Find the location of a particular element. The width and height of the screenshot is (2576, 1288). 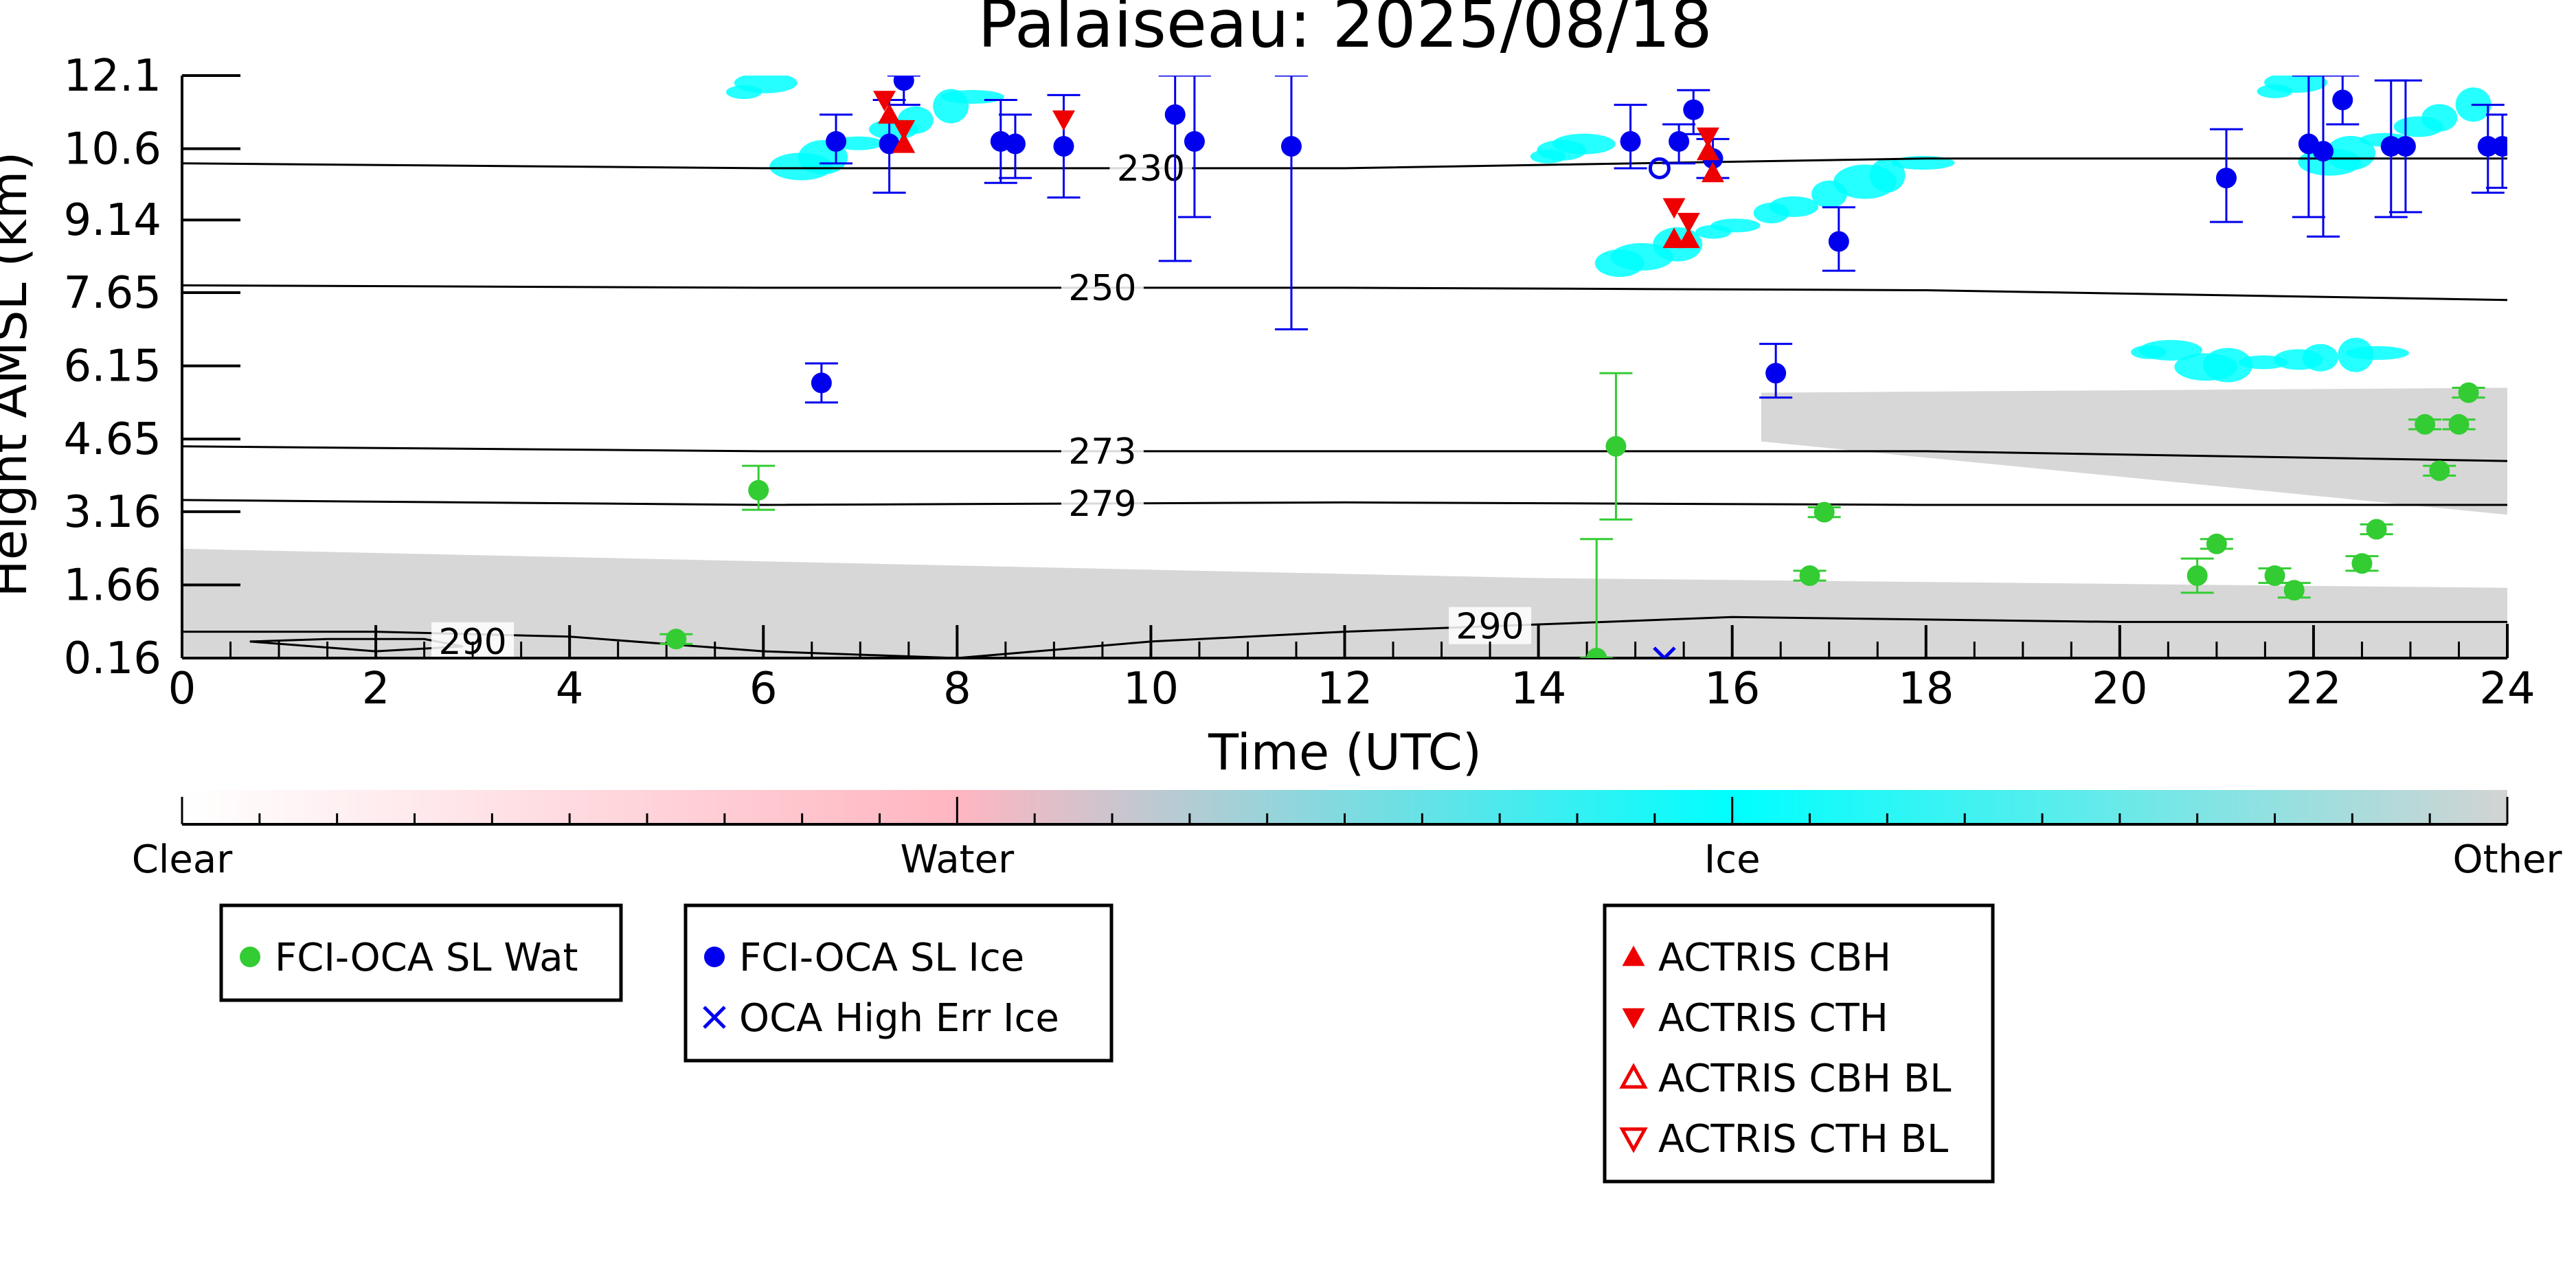

contour-label: 273 is located at coordinates (1102, 452).